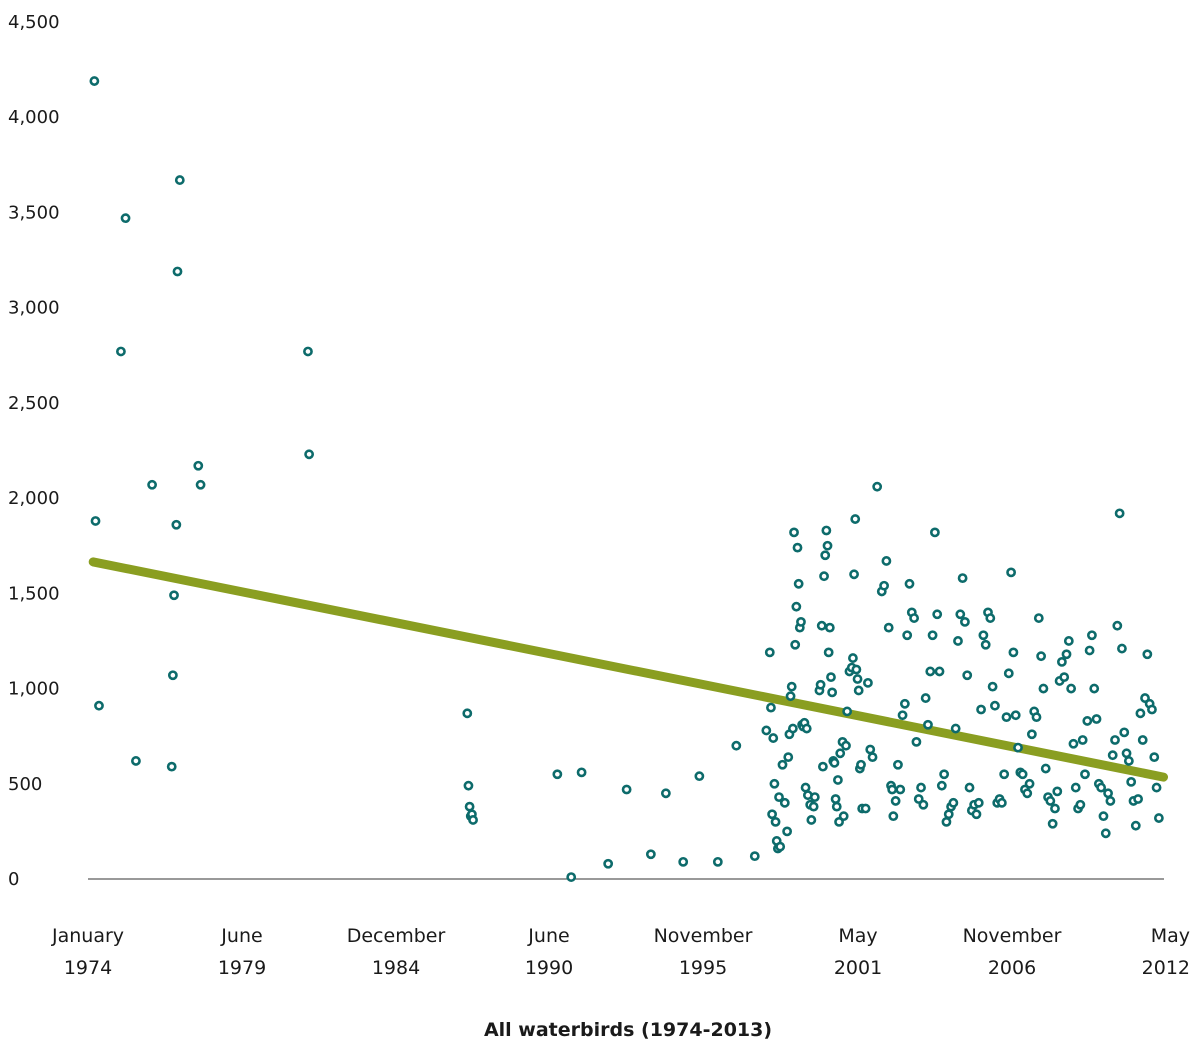  What do you see at coordinates (628, 1029) in the screenshot?
I see `x-axis-title: All waterbirds (1974-2013)` at bounding box center [628, 1029].